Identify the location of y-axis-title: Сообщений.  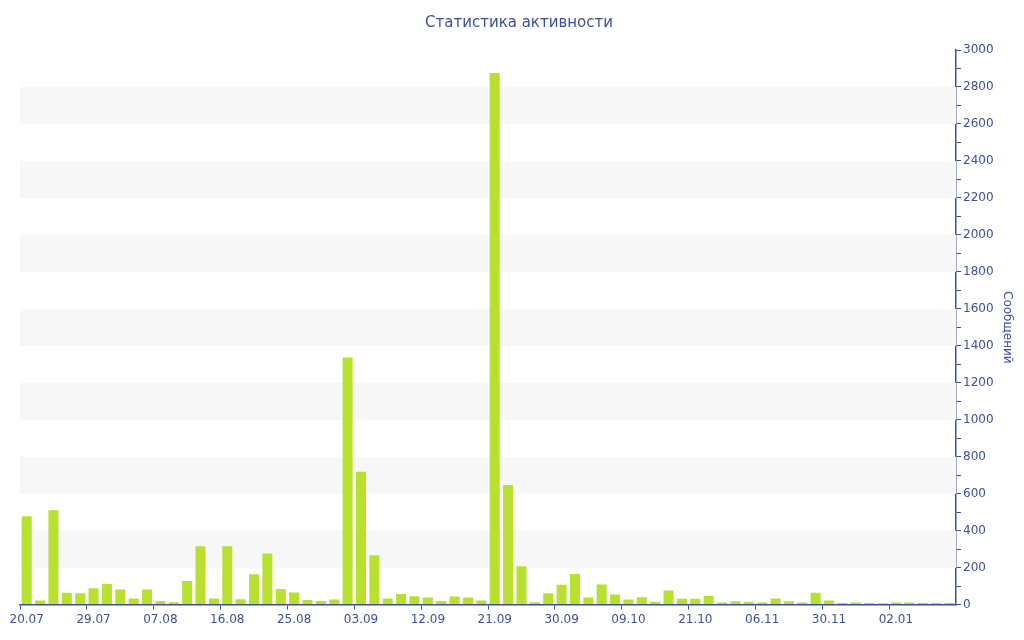
(1007, 327).